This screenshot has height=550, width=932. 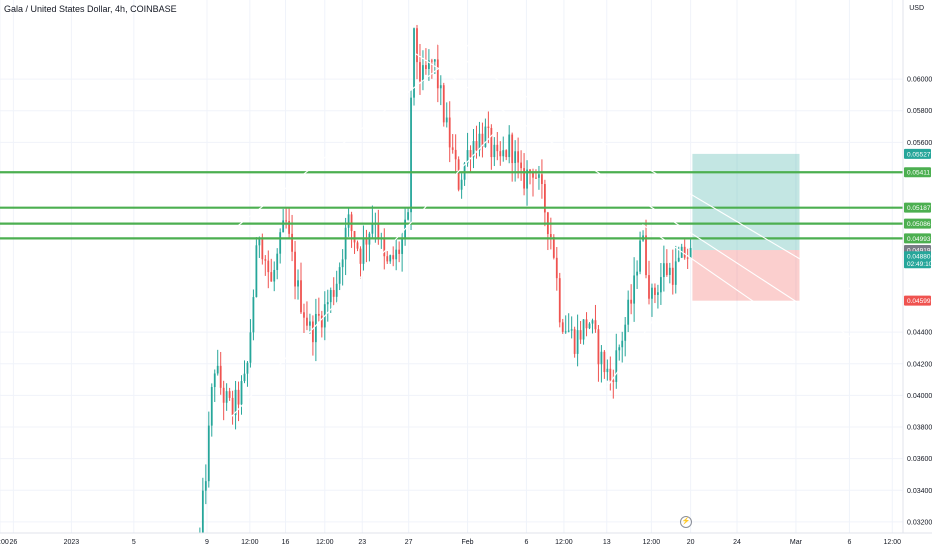 What do you see at coordinates (919, 396) in the screenshot?
I see `price-tick-label: 0.04000` at bounding box center [919, 396].